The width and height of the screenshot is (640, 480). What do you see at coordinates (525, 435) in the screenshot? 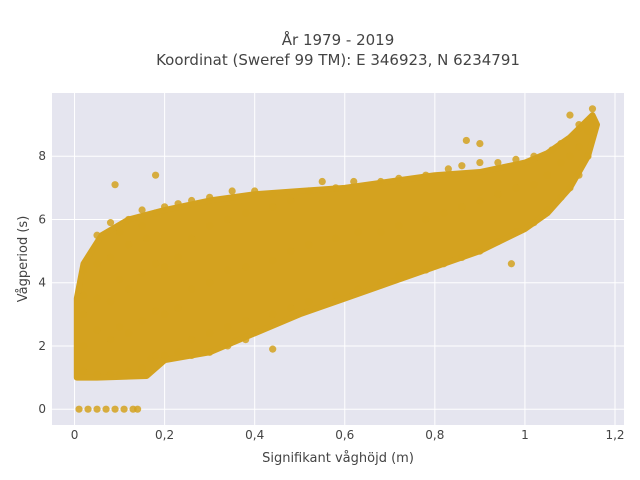
I see `x-tick-label: 1` at bounding box center [525, 435].